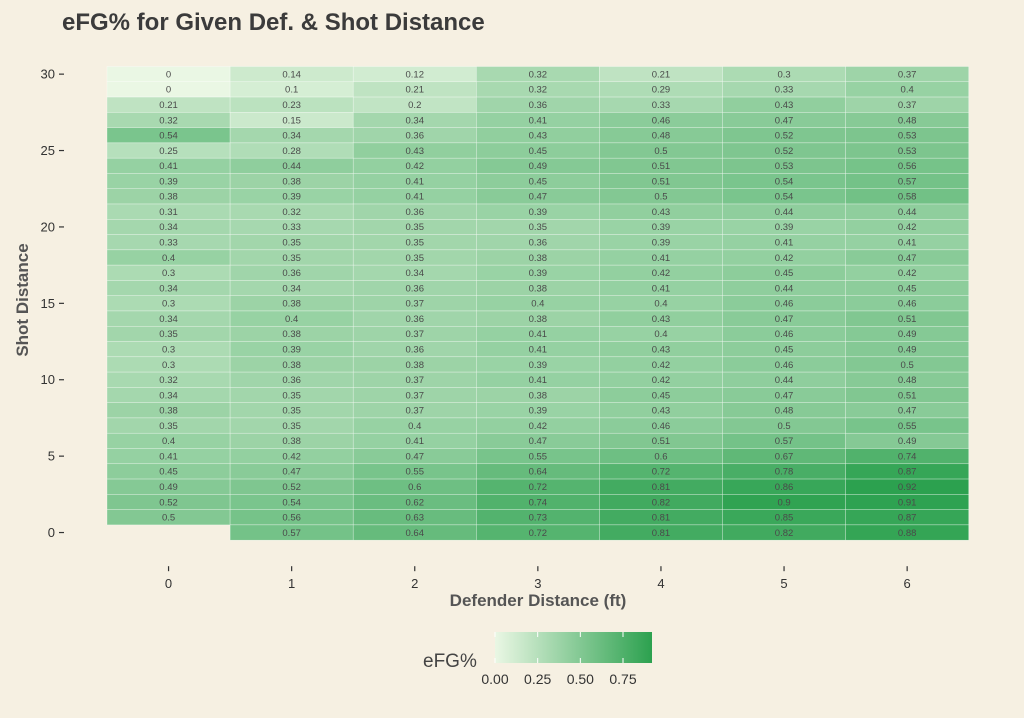 The image size is (1024, 718). Describe the element at coordinates (48, 303) in the screenshot. I see `y-tick-label: 15` at that location.